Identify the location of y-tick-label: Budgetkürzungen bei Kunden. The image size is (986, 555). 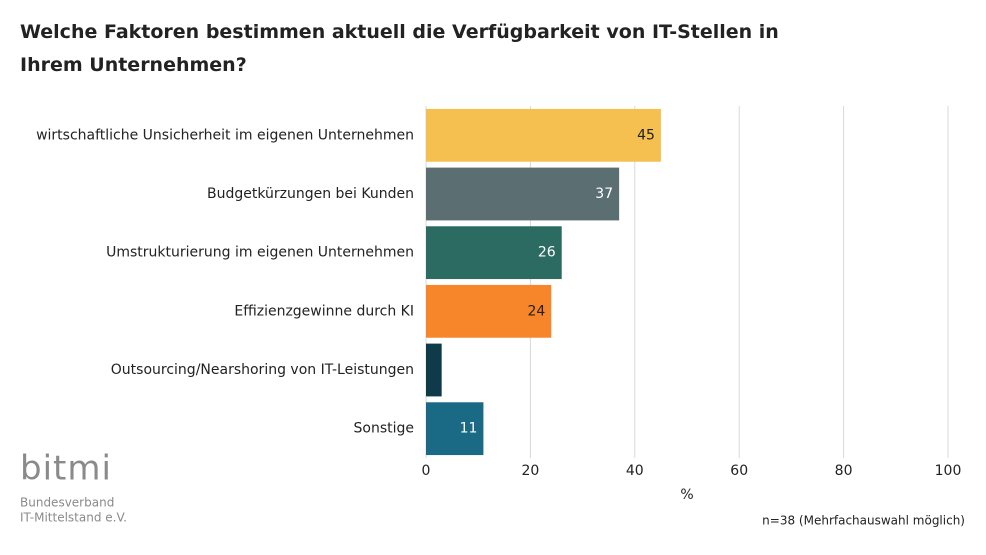
(310, 194).